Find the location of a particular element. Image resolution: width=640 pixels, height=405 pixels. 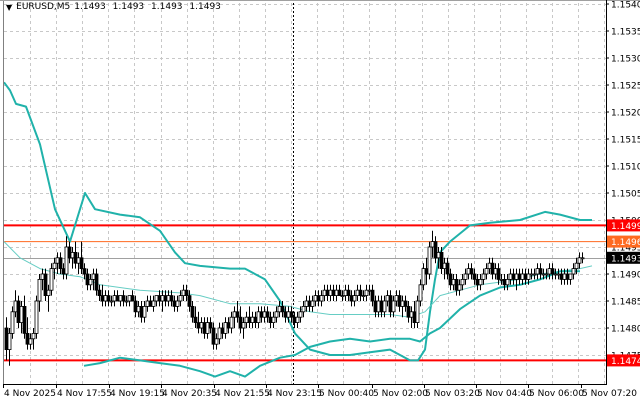

price-tick-label: 1.1540 is located at coordinates (625, 6).